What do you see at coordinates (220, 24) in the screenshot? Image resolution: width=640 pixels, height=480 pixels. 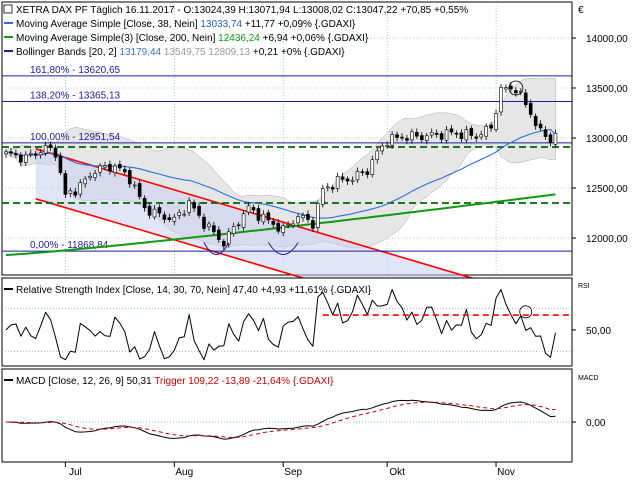 I see `price-legend-text: 13033,74` at bounding box center [220, 24].